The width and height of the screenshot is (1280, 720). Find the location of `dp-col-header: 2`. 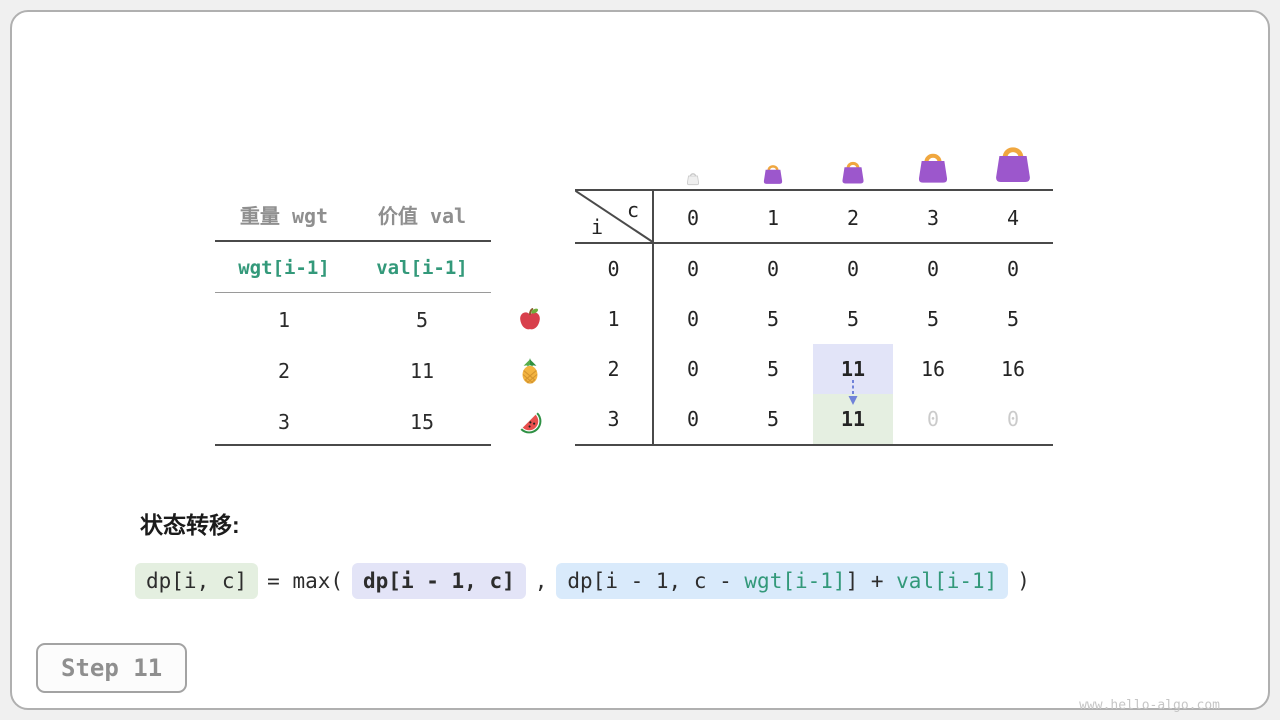

dp-col-header: 2 is located at coordinates (853, 218).